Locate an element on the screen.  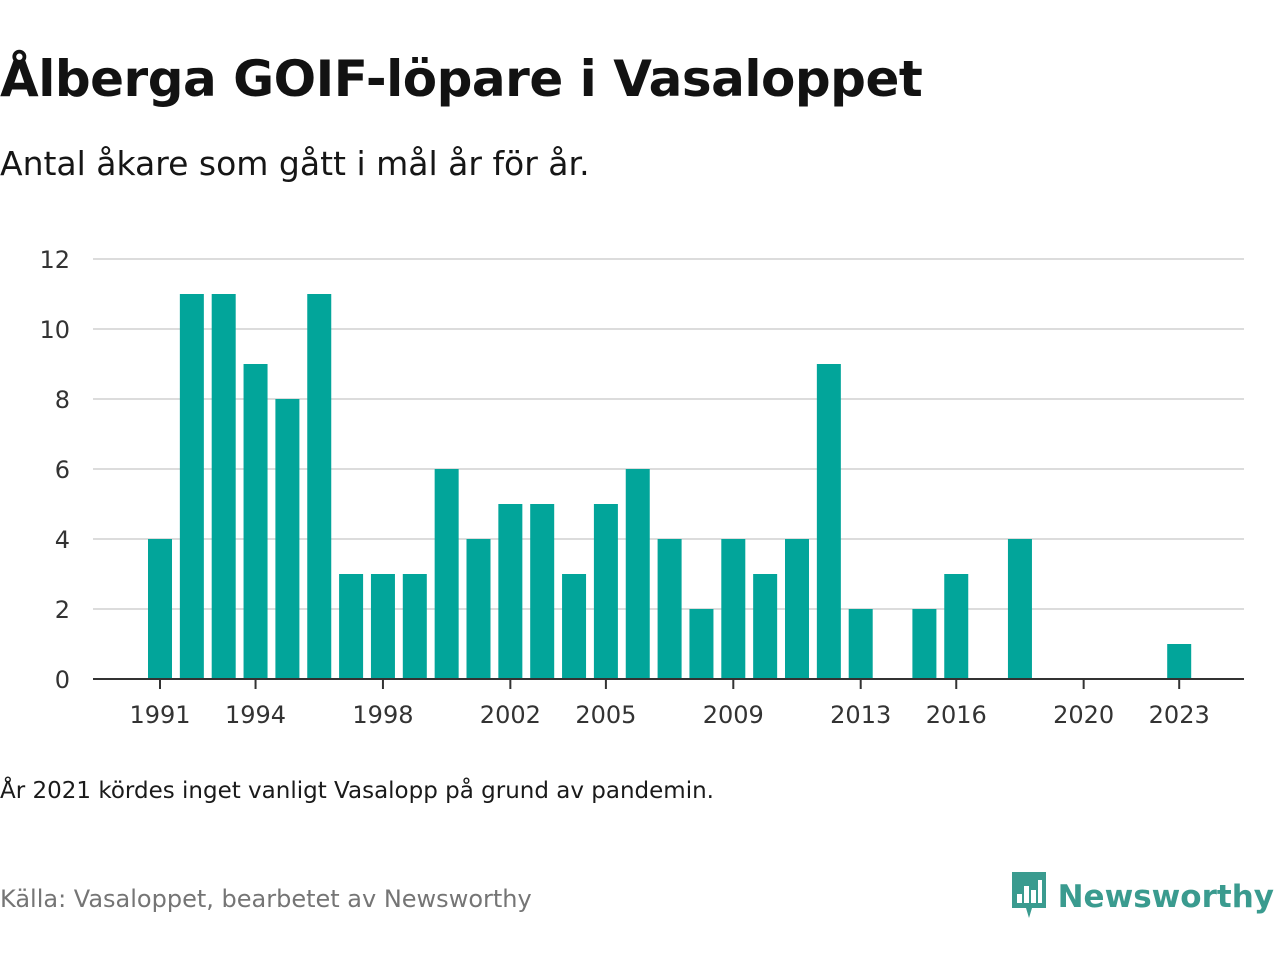
y-tick-label: 8 is located at coordinates (62, 400).